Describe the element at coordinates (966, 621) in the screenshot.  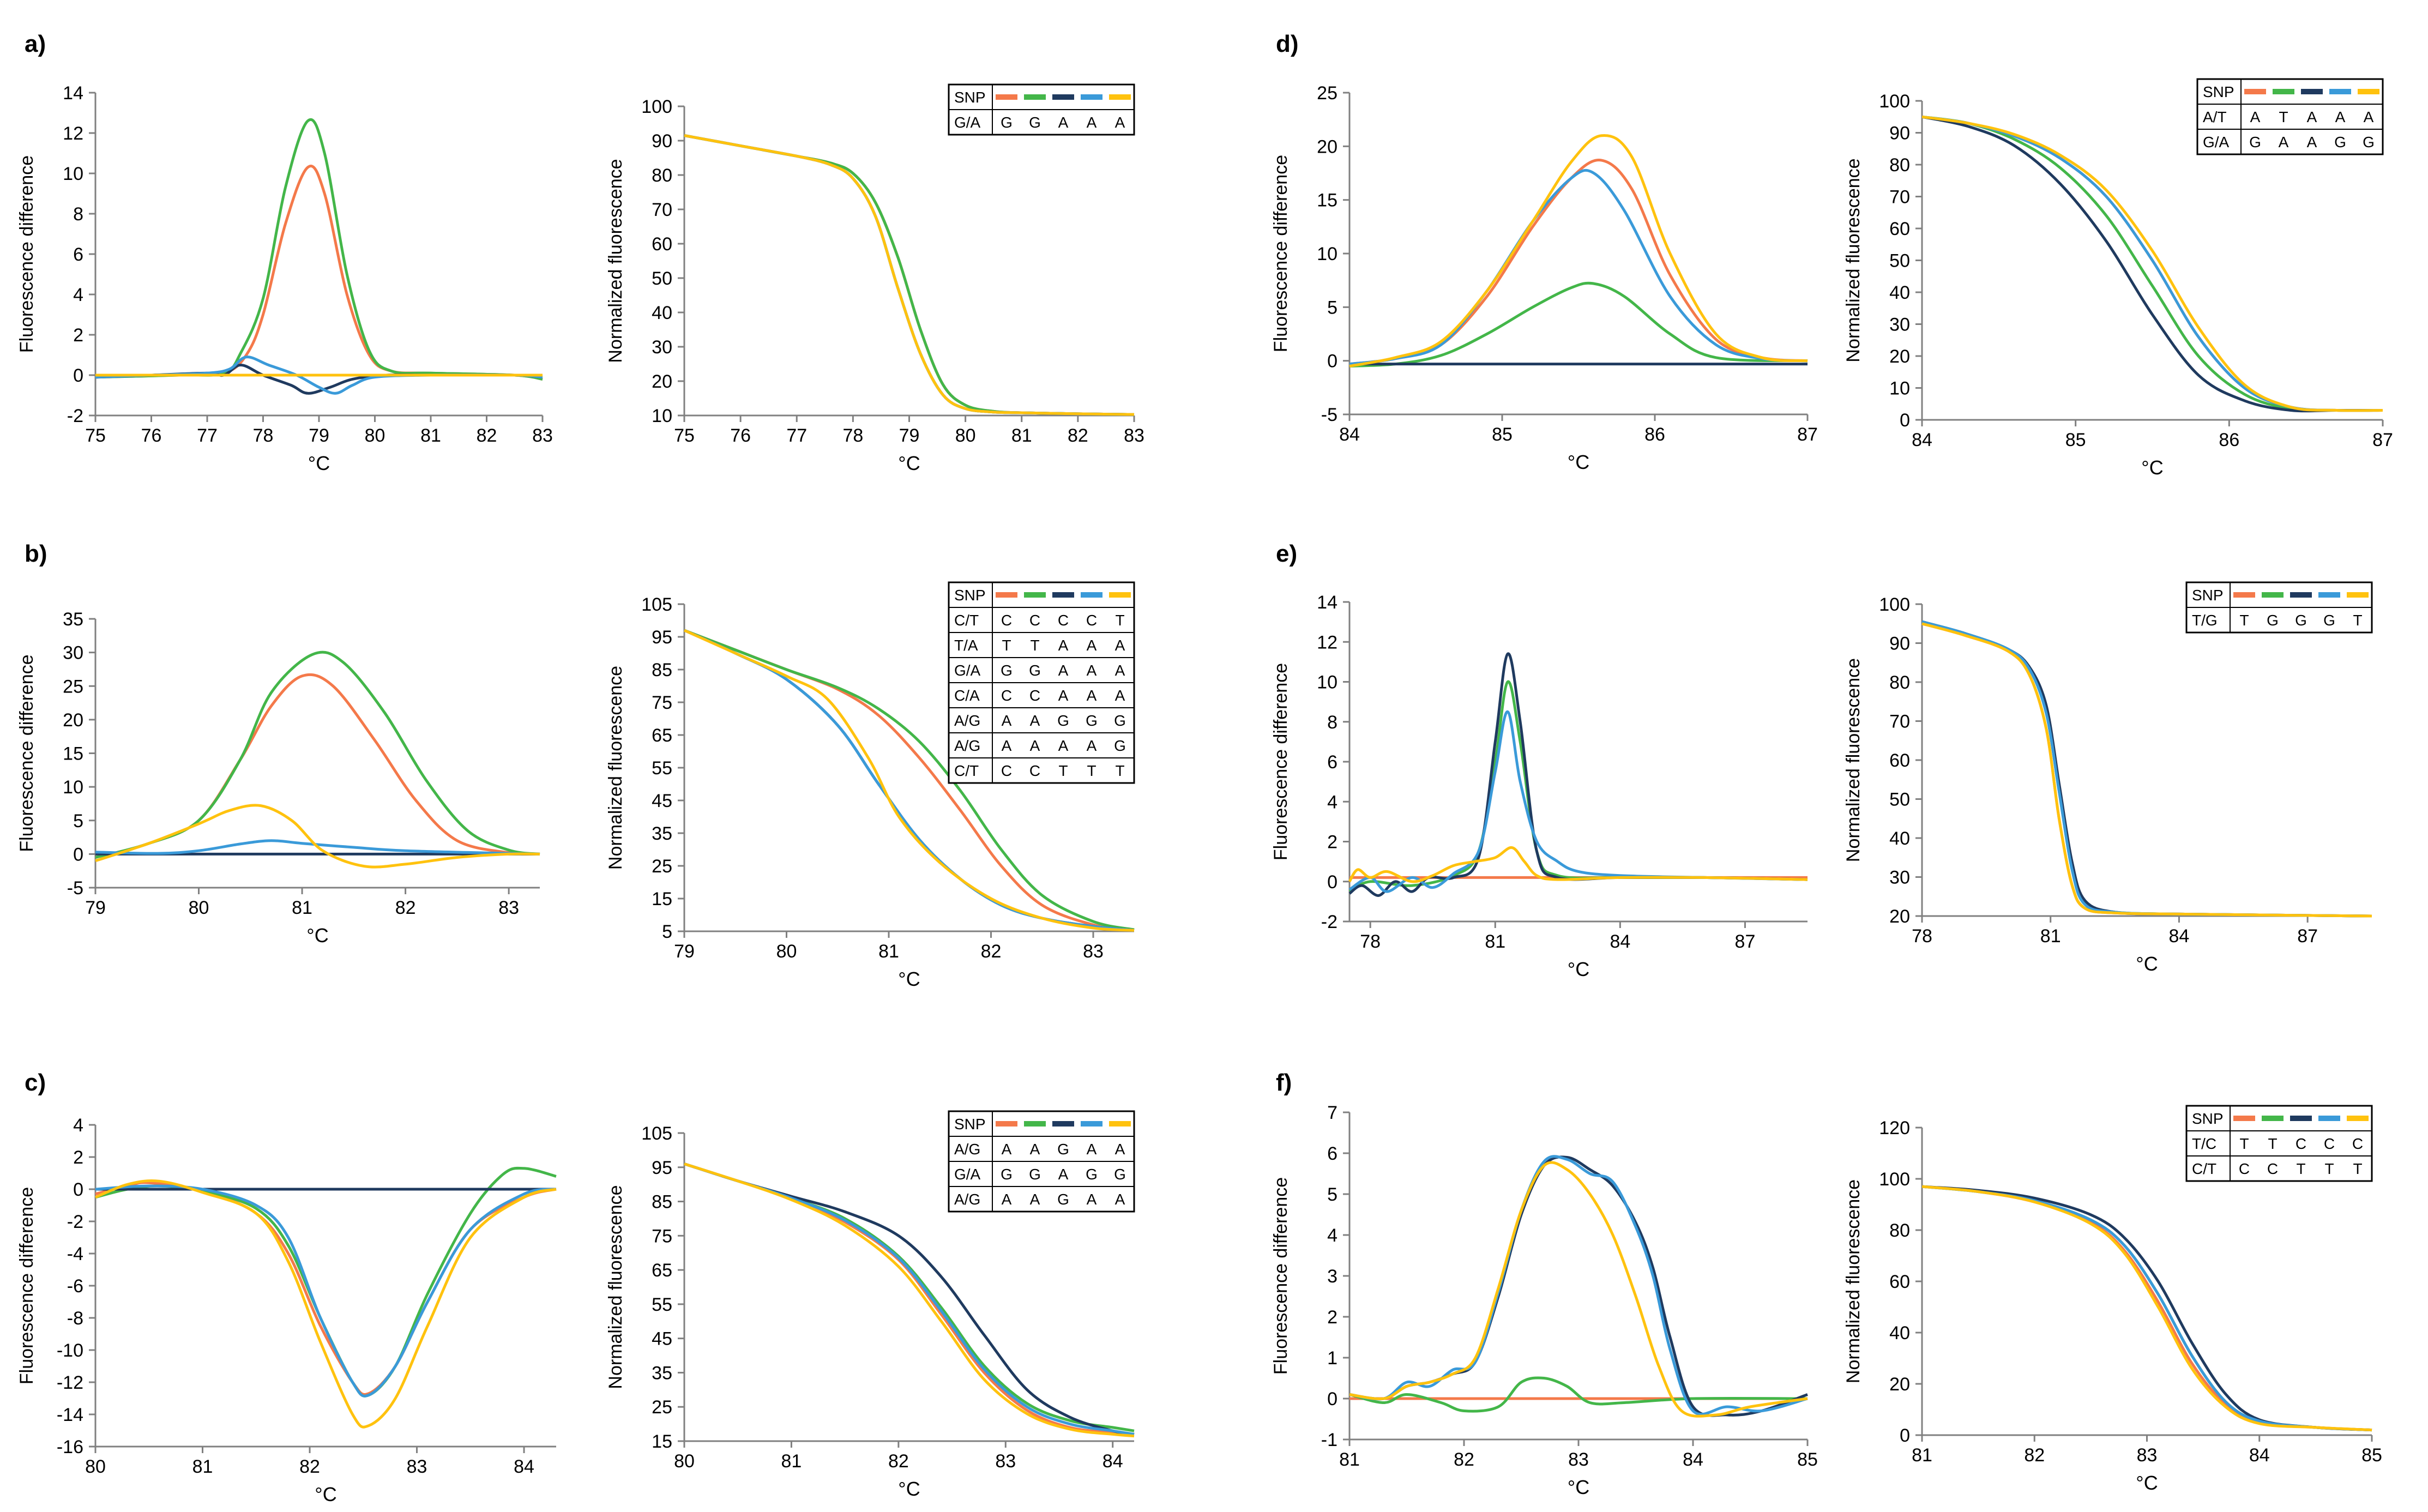
I see `legend-snp: C/T` at that location.